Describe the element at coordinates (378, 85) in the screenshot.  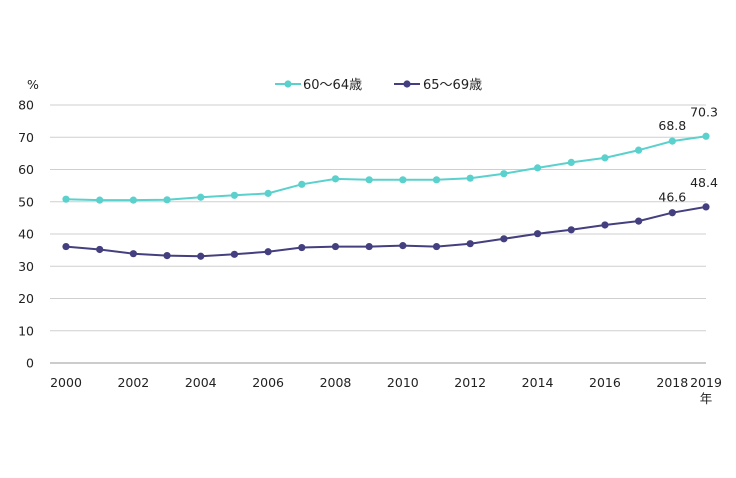
I see `legend: 60～64歳 65～69歳` at that location.